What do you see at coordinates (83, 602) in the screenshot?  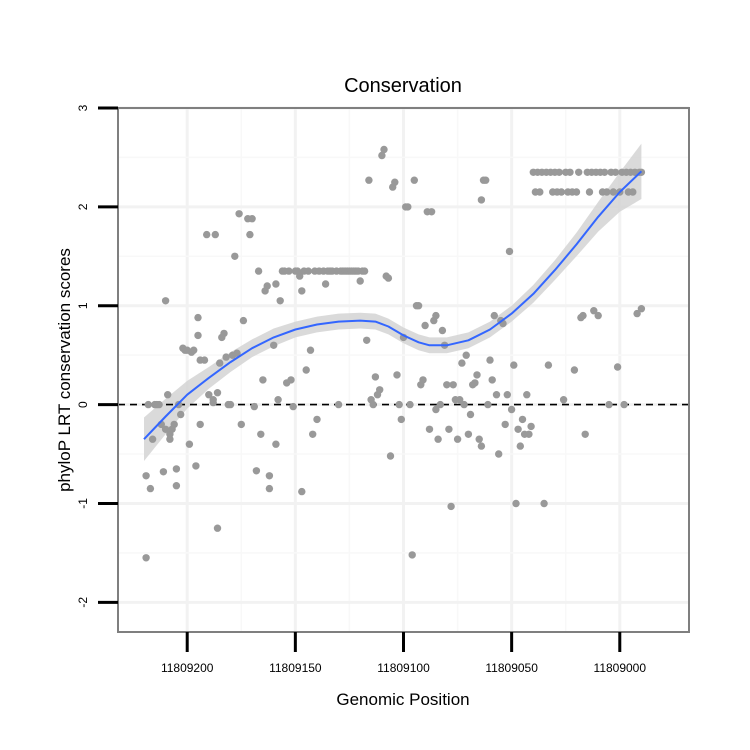 I see `y-tick-label: -2` at bounding box center [83, 602].